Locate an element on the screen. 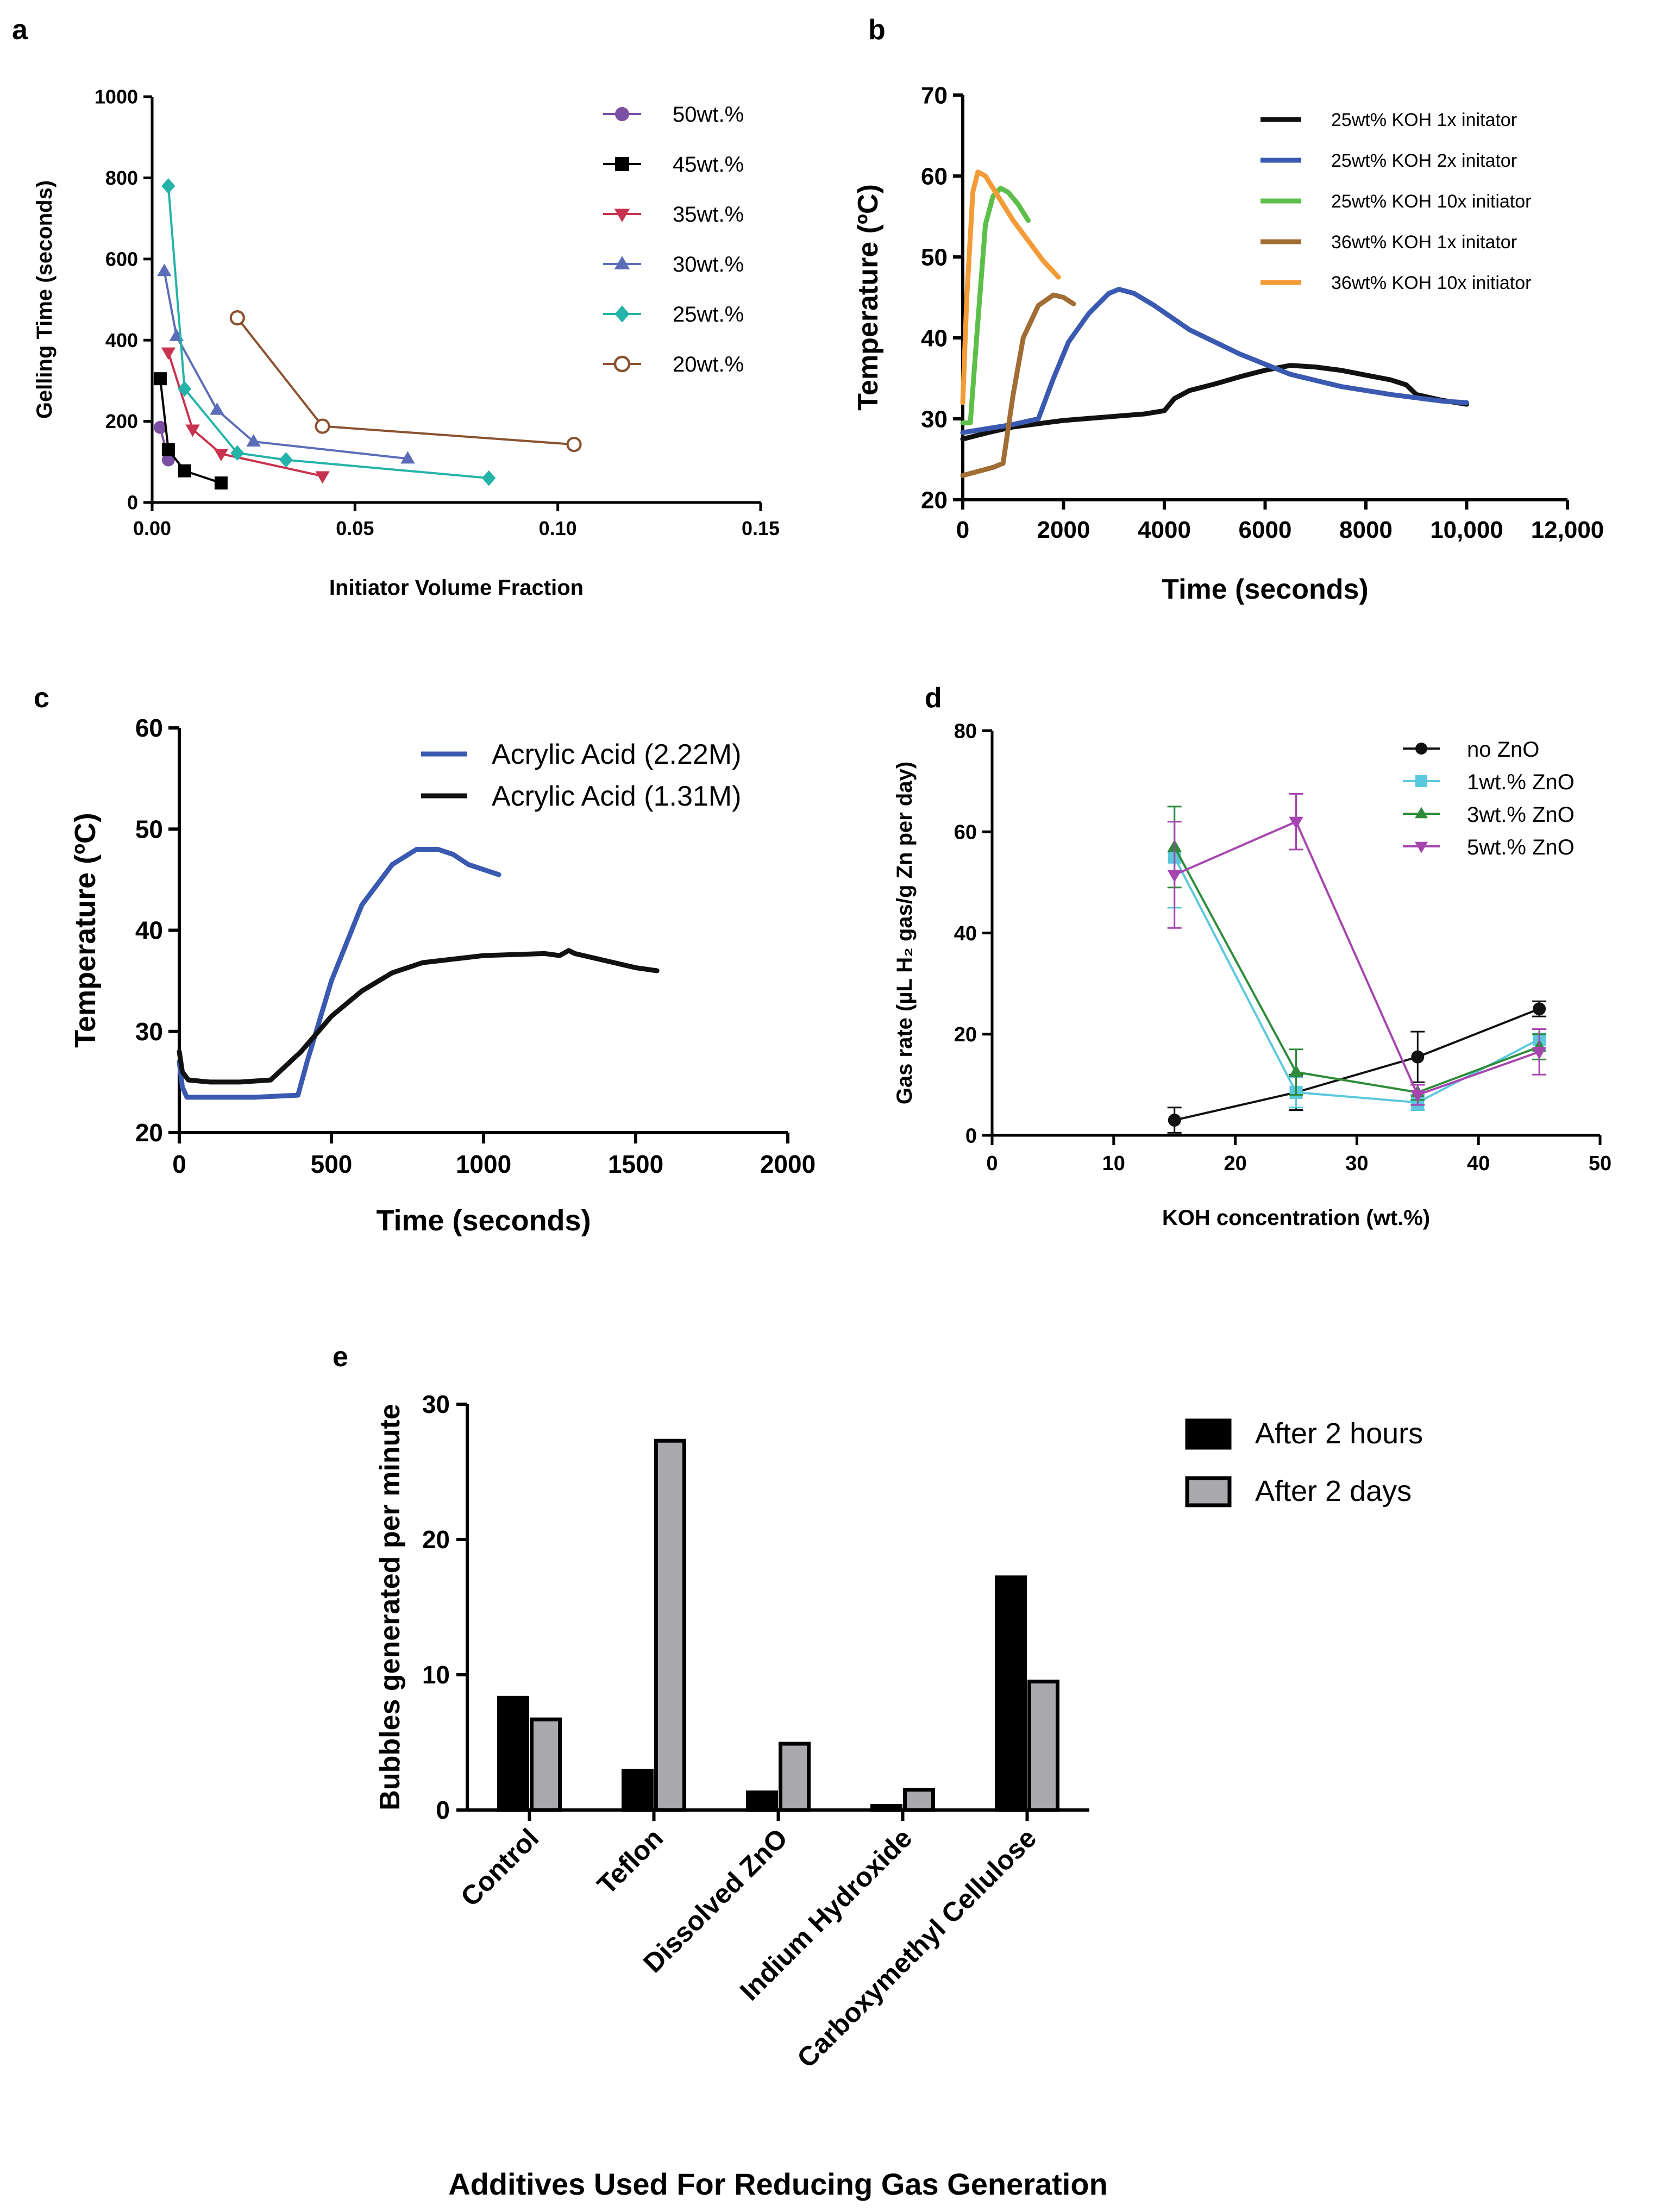 This screenshot has width=1662, height=2212. x-tick-label: 0.05 is located at coordinates (355, 528).